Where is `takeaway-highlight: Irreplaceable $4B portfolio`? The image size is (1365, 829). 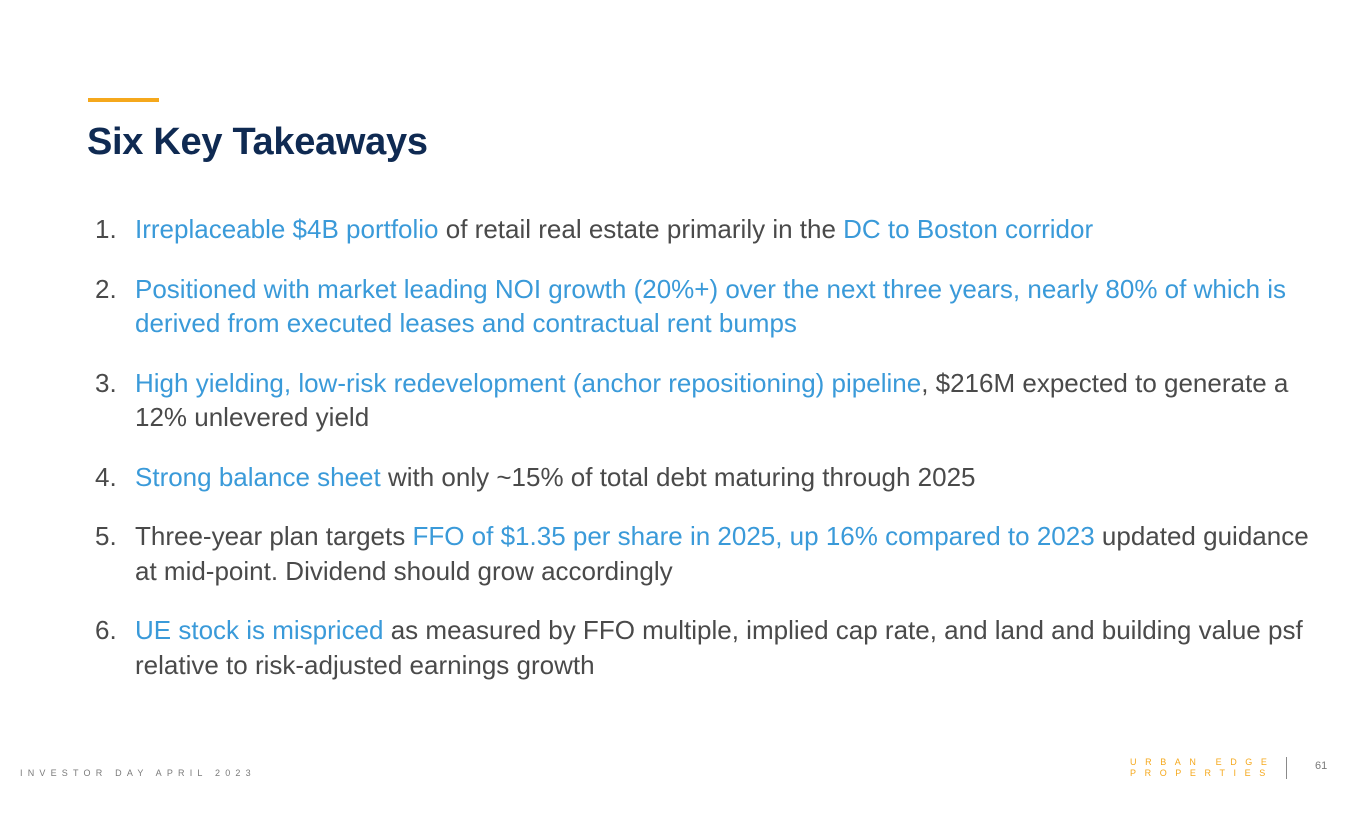 takeaway-highlight: Irreplaceable $4B portfolio is located at coordinates (287, 229).